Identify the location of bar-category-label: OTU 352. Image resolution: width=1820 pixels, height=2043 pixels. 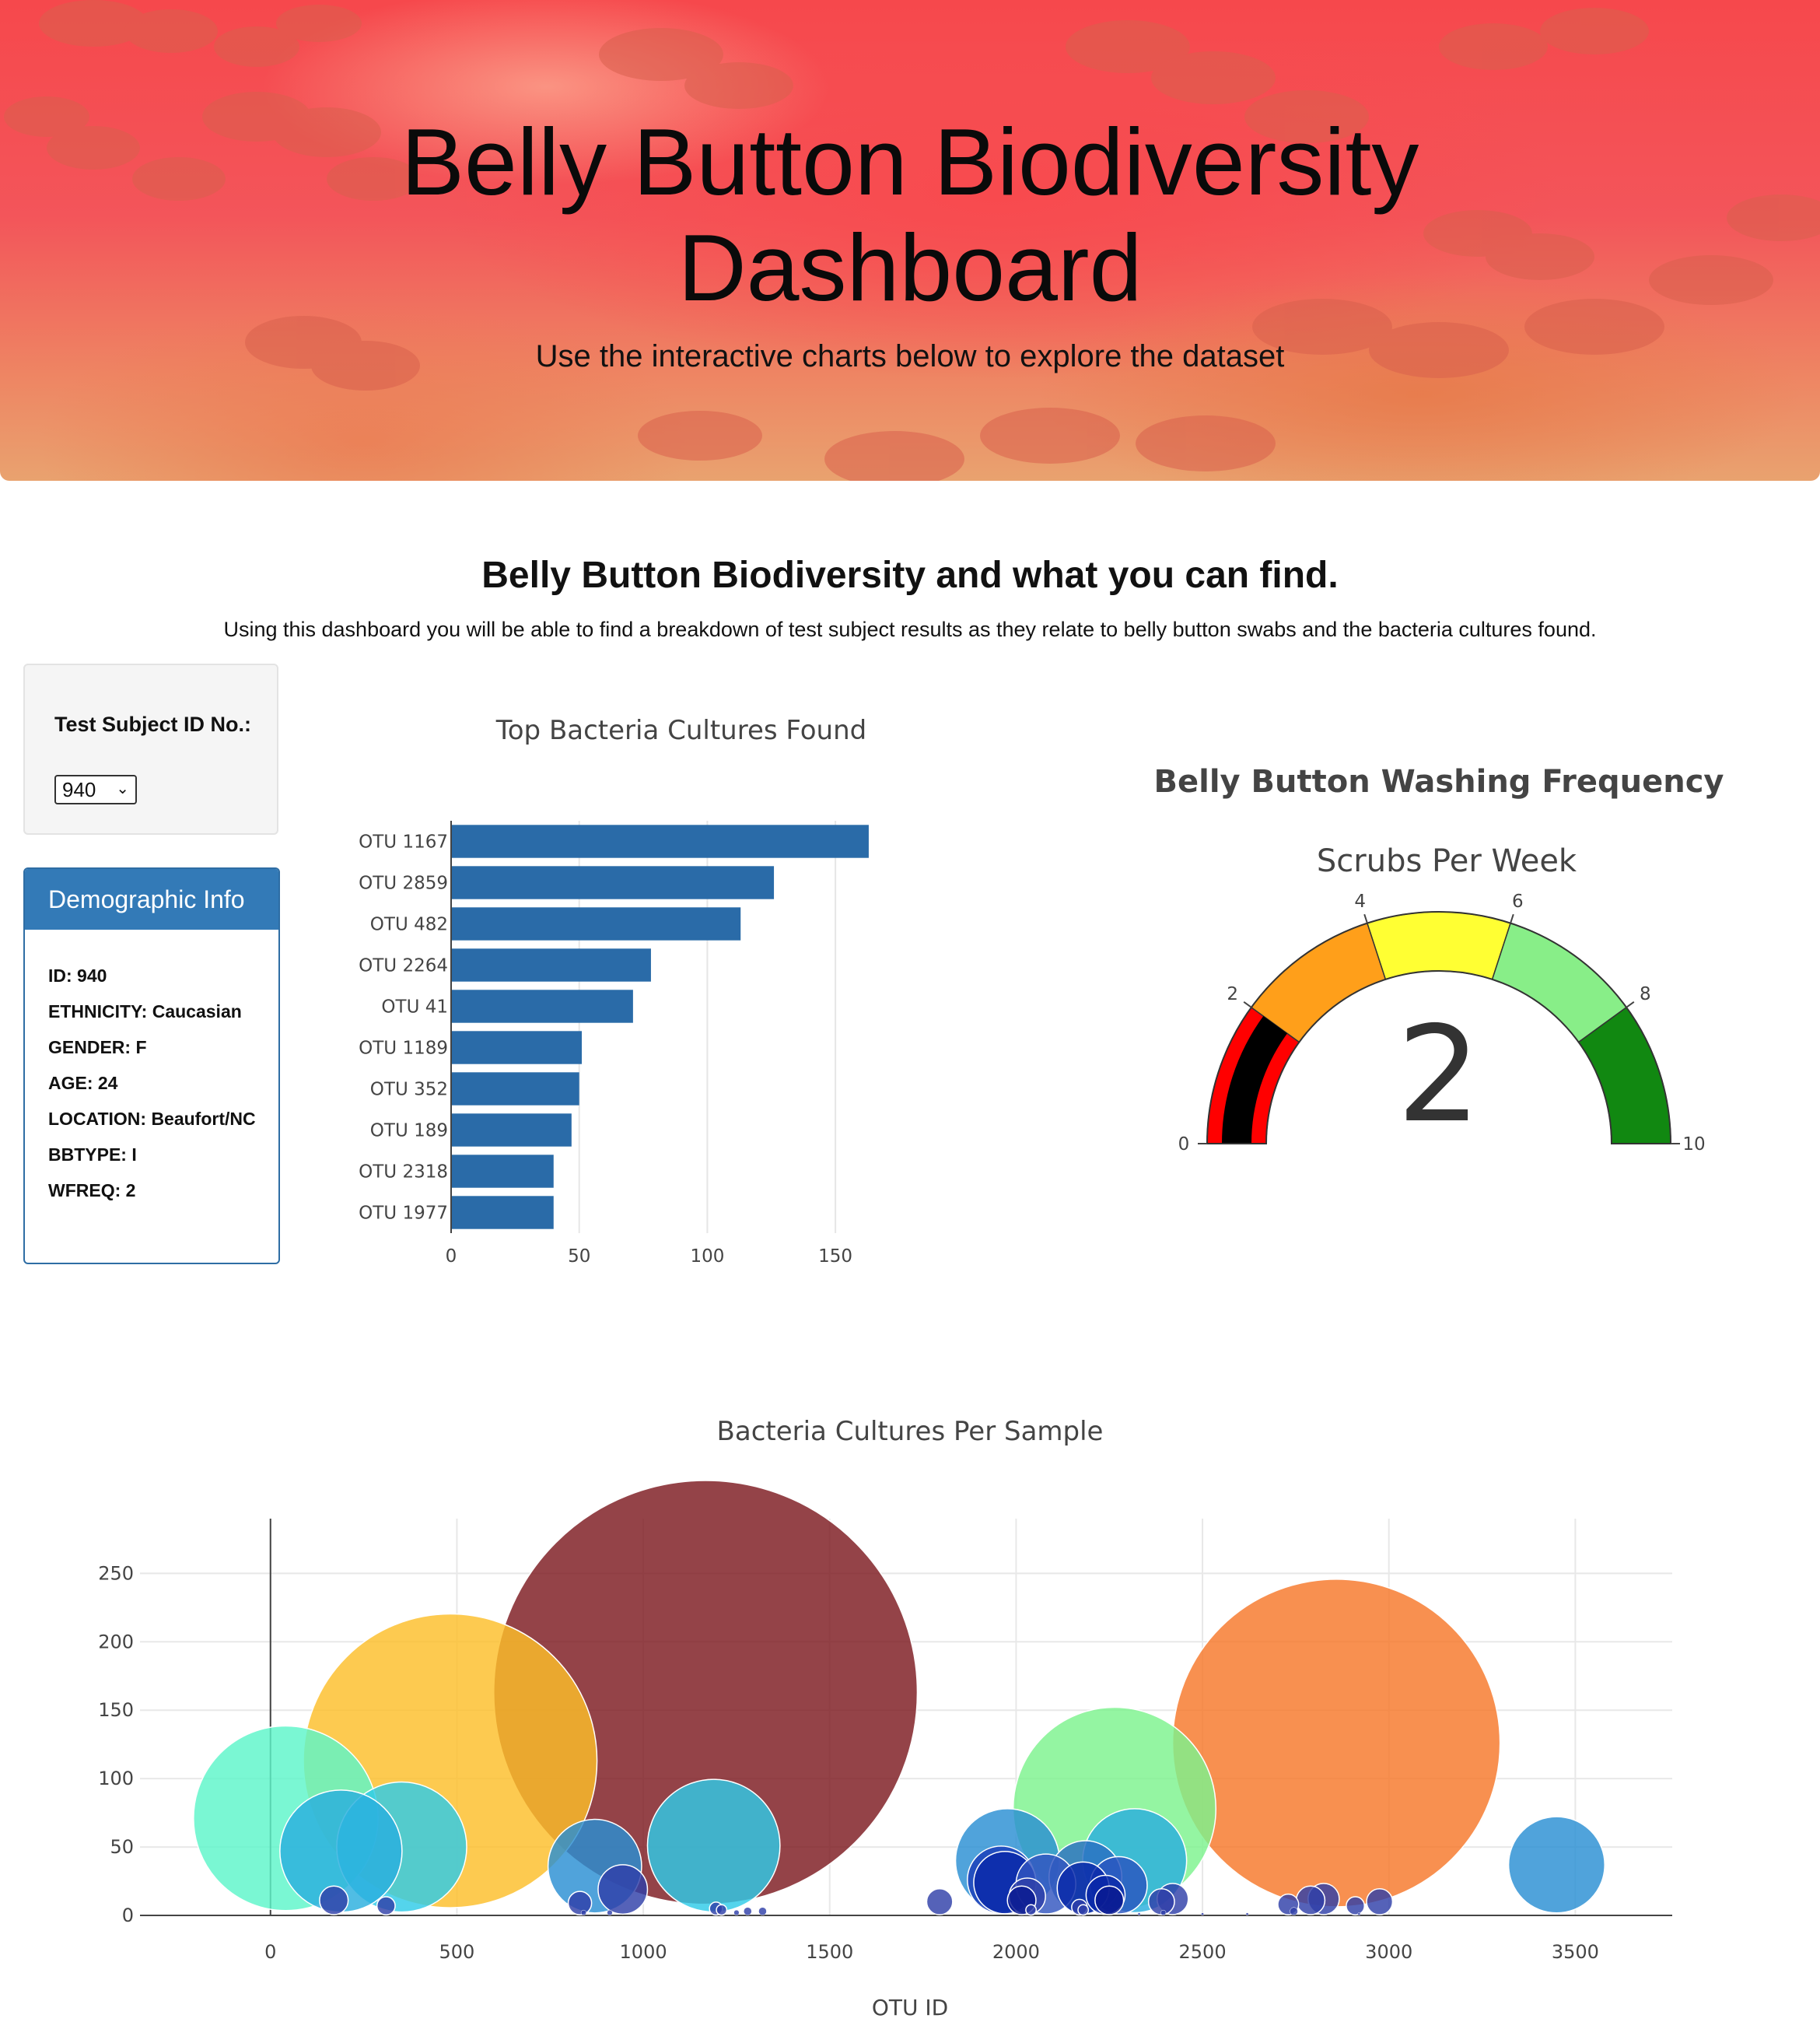
(409, 1090).